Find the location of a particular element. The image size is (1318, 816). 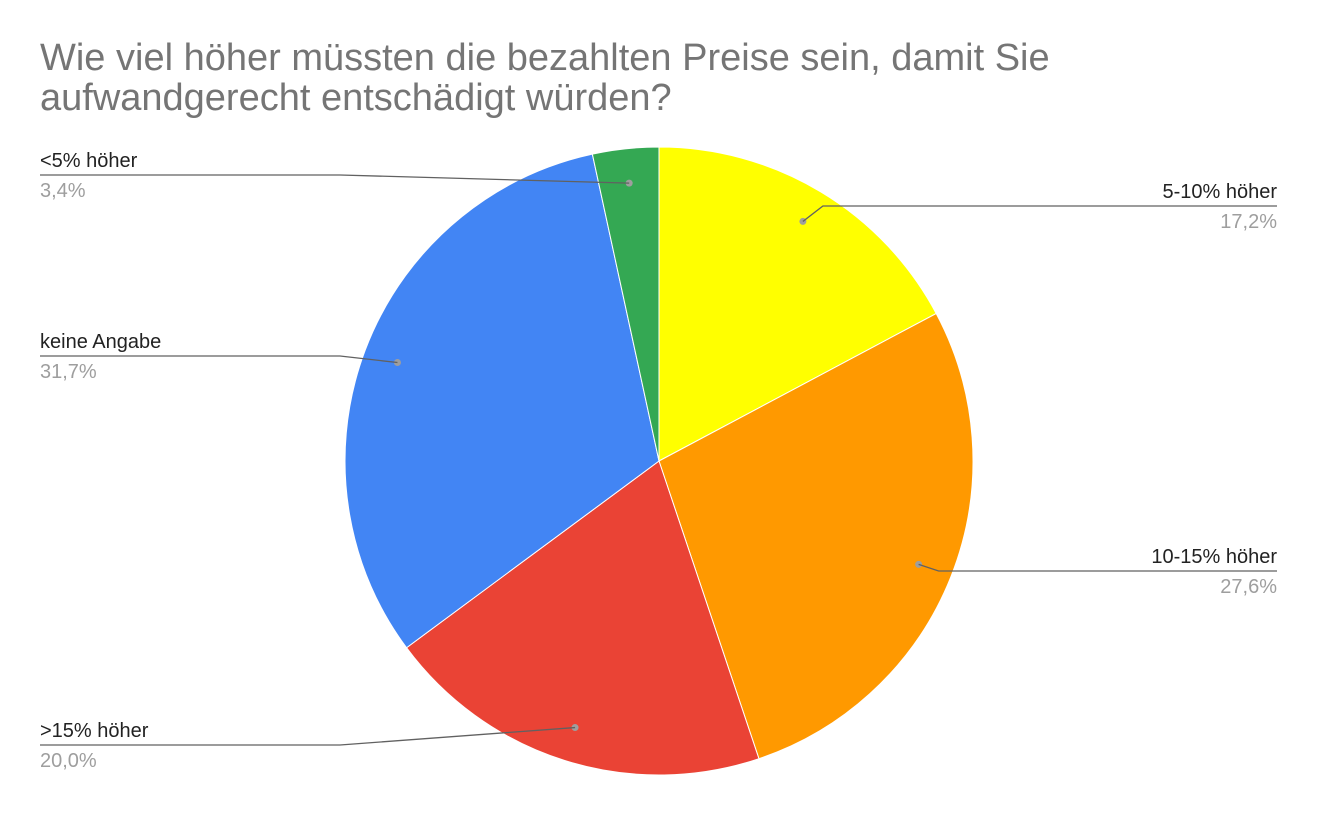

slice-value-5-10-h-her: 17,2% is located at coordinates (1248, 222).